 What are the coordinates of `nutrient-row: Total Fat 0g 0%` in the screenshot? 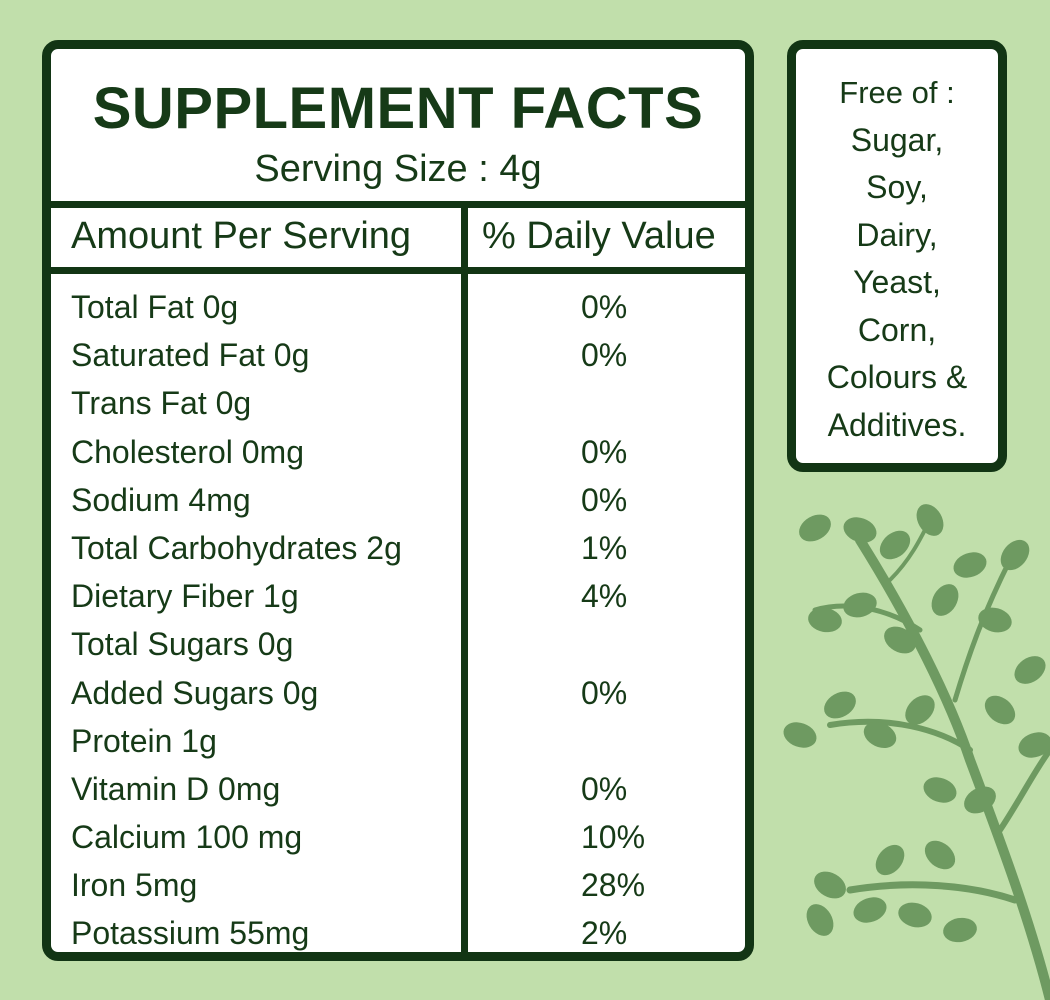 It's located at (408, 307).